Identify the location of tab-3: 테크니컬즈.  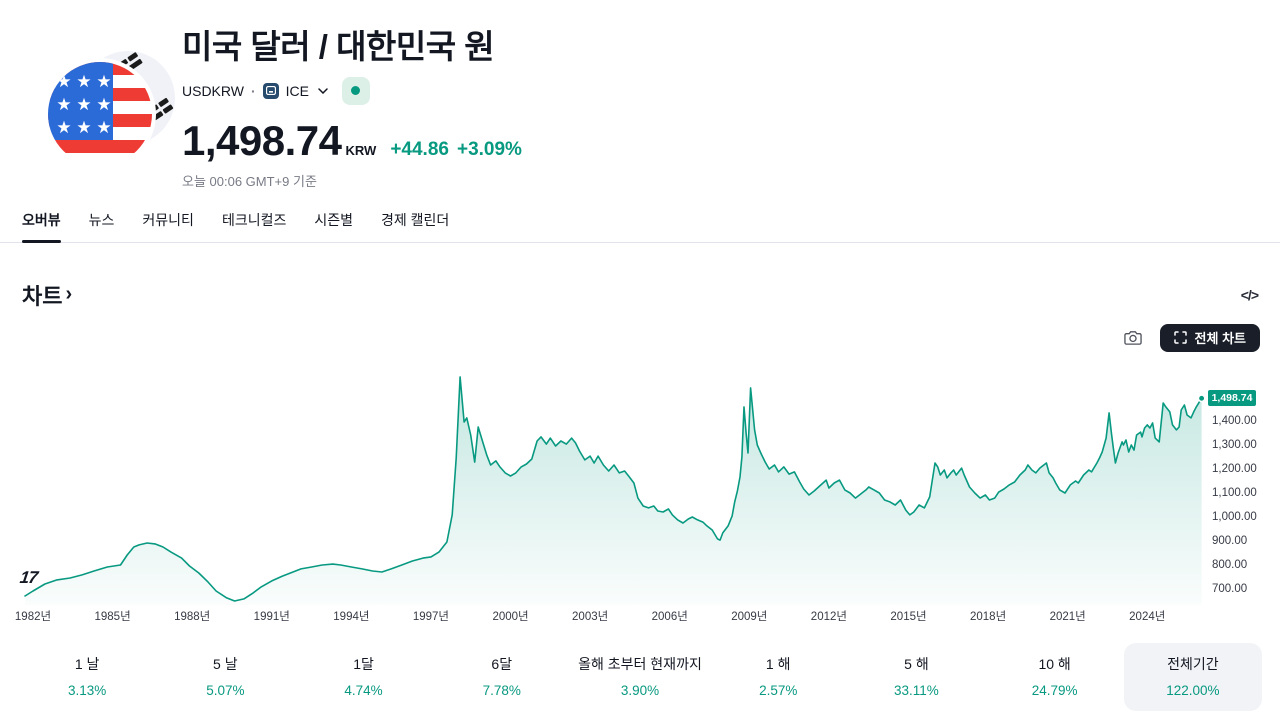
(254, 219).